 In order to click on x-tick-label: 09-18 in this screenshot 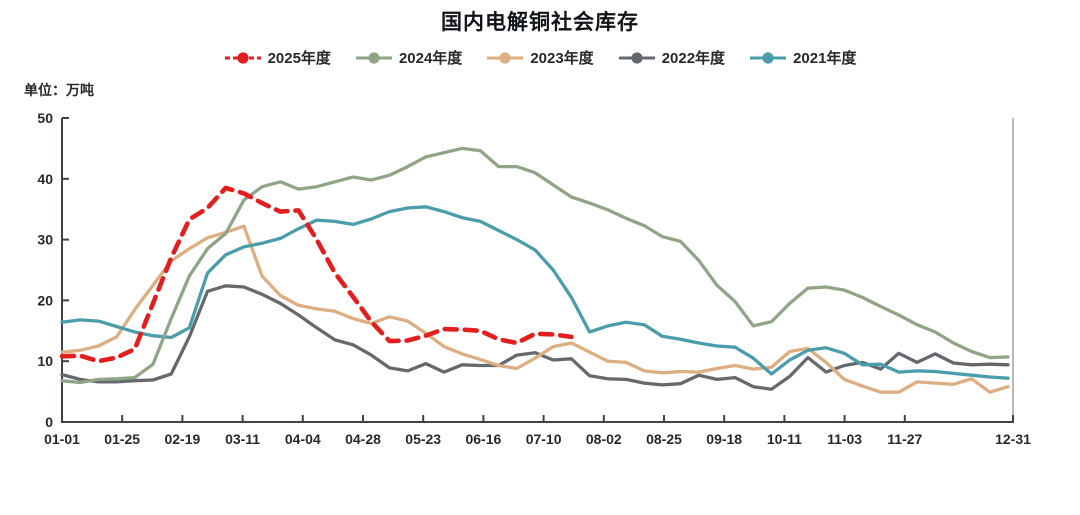, I will do `click(724, 439)`.